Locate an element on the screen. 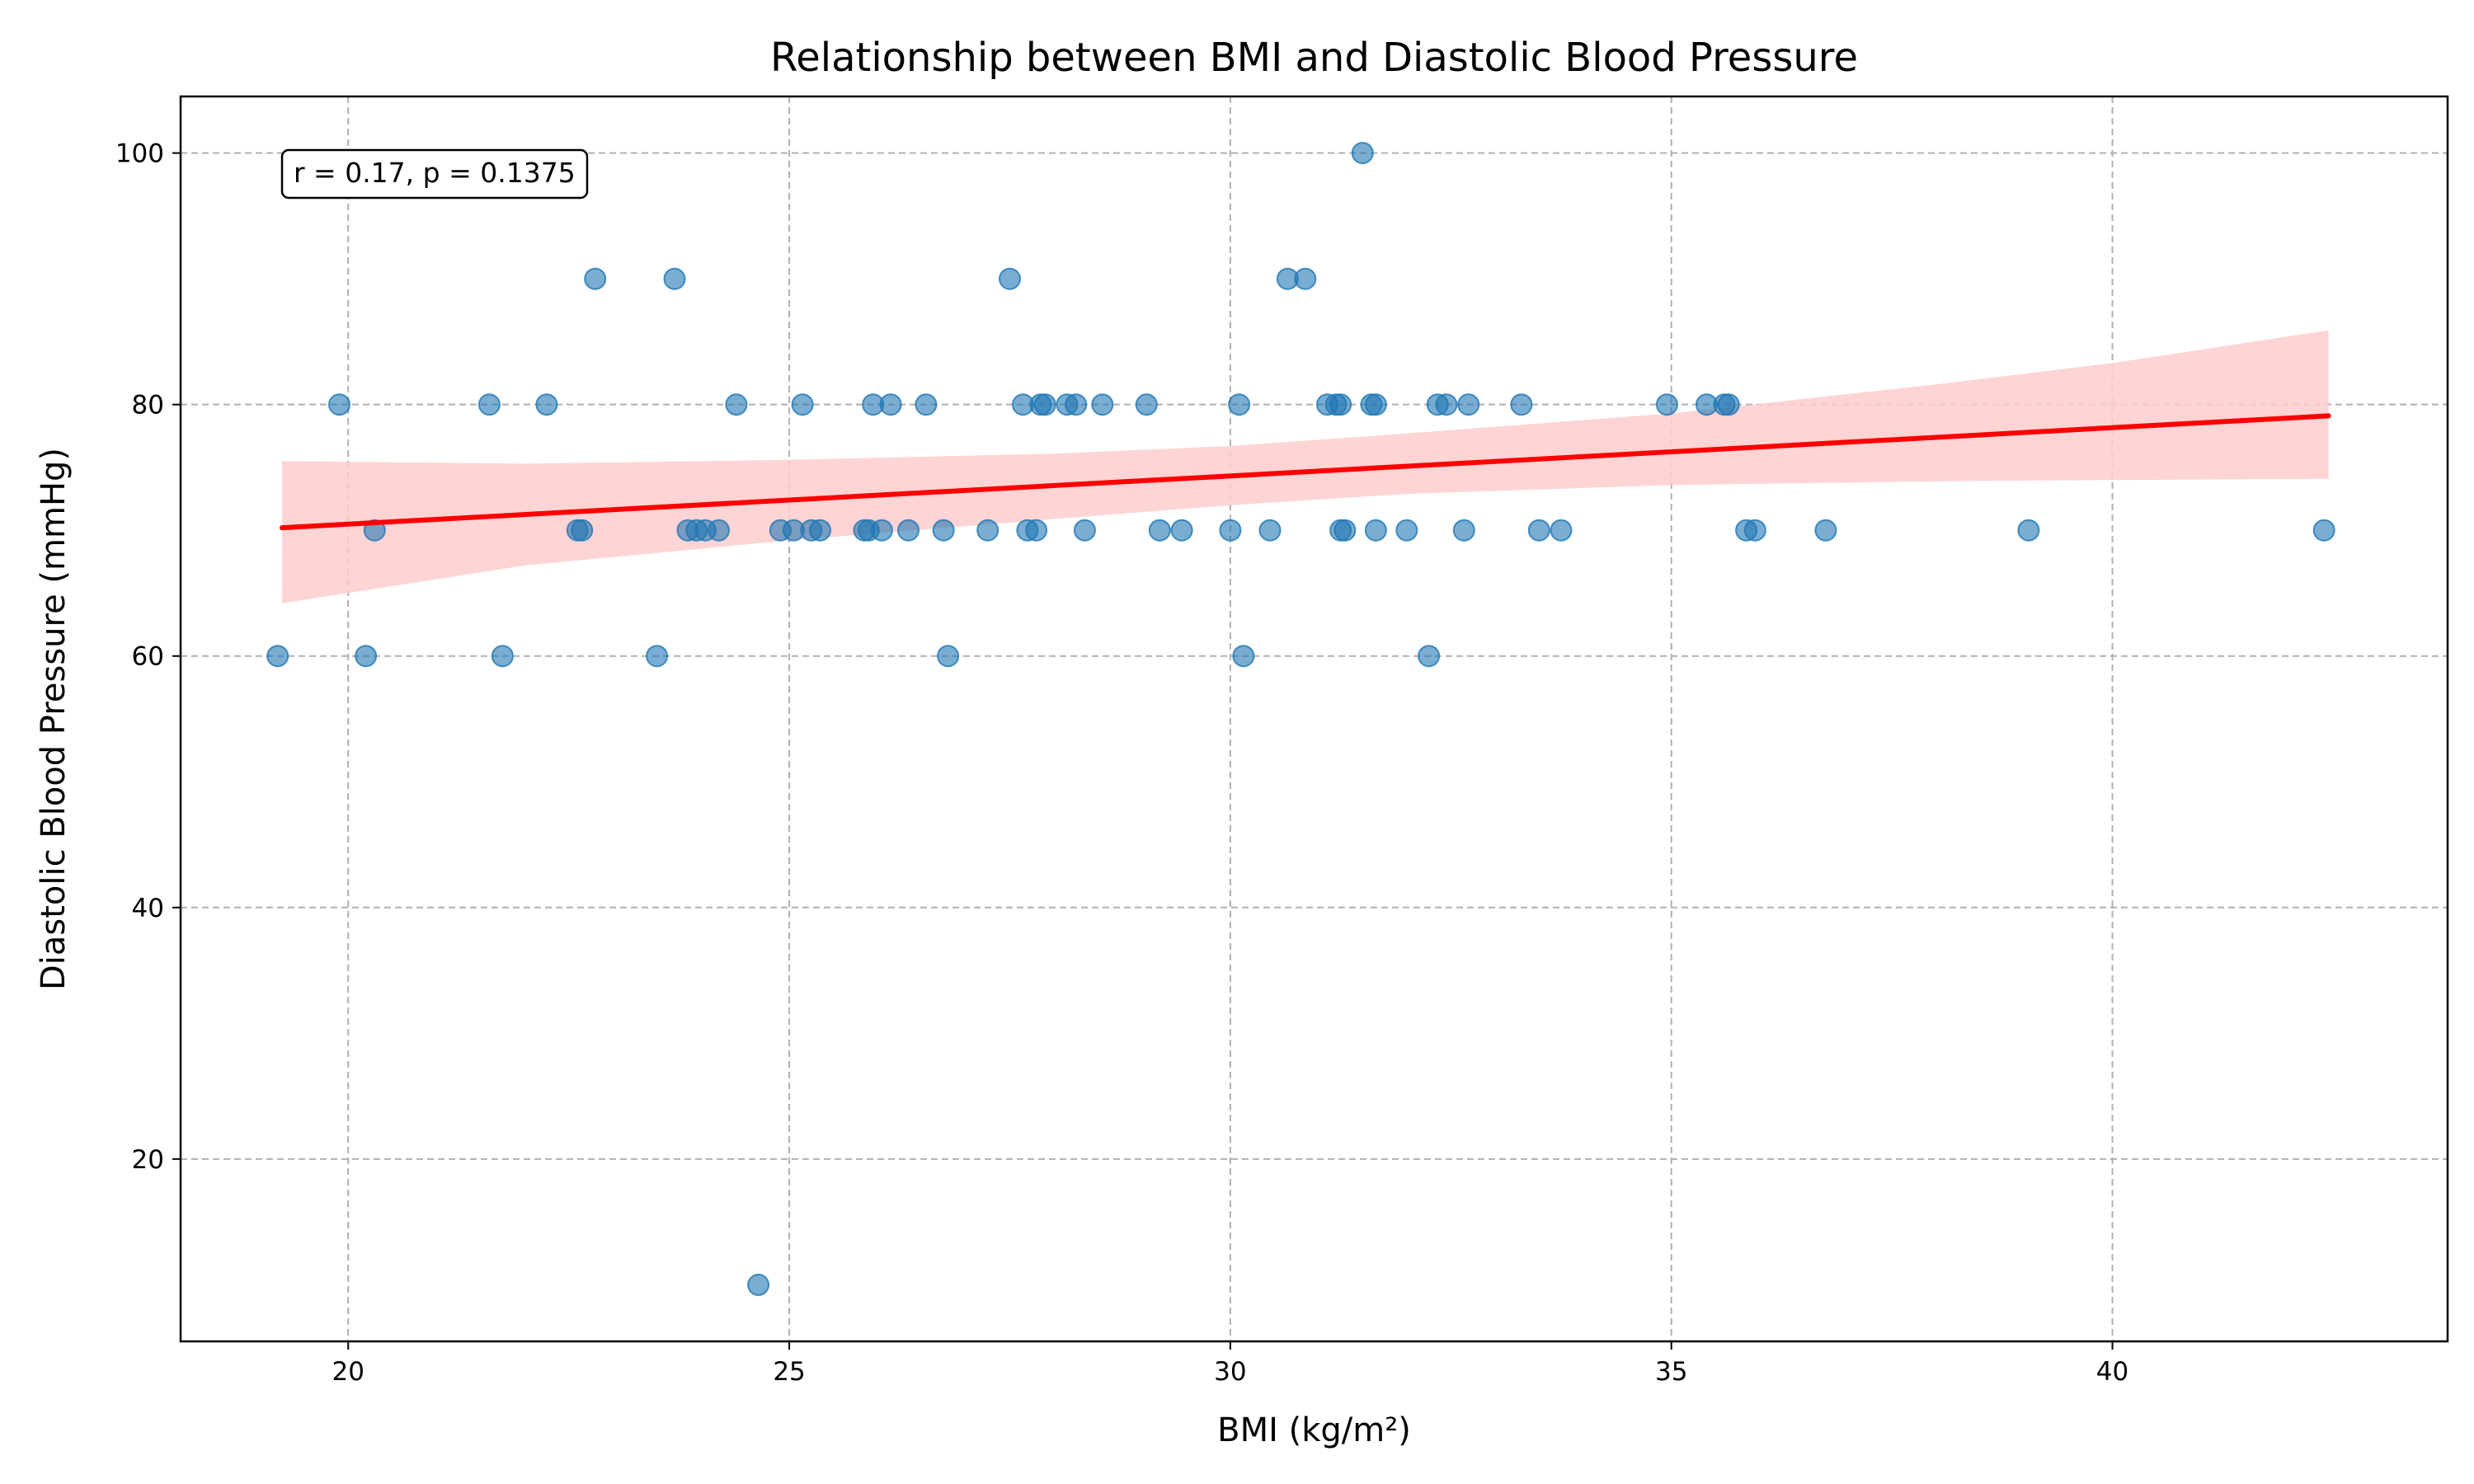 The image size is (2474, 1484). y-axis-label: Diastolic Blood Pressure (mmHg) is located at coordinates (54, 719).